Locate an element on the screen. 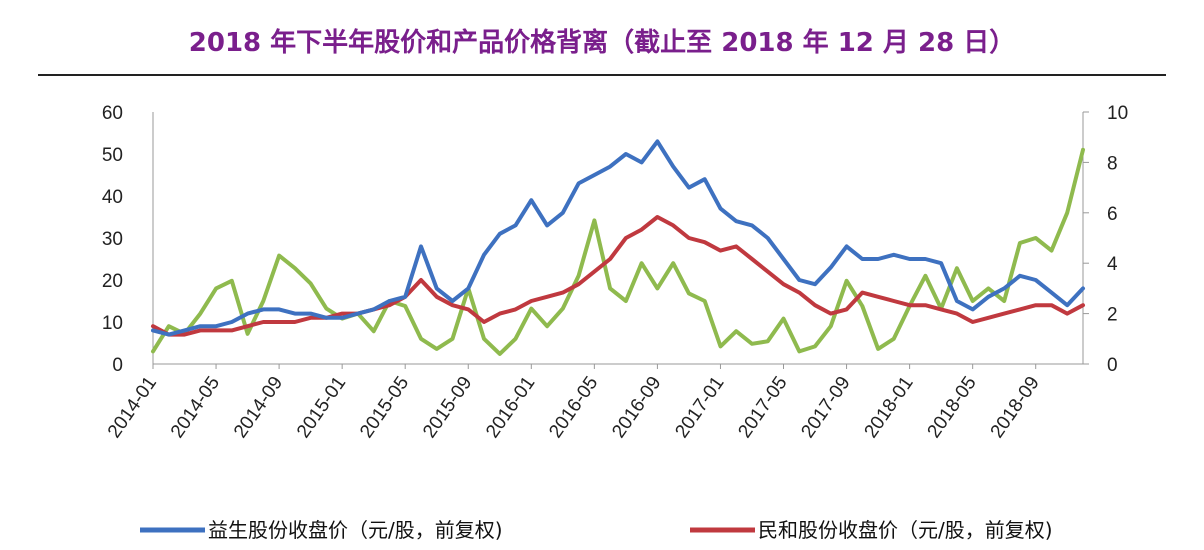 This screenshot has width=1204, height=550. left-y-tick-label: 60 is located at coordinates (112, 113).